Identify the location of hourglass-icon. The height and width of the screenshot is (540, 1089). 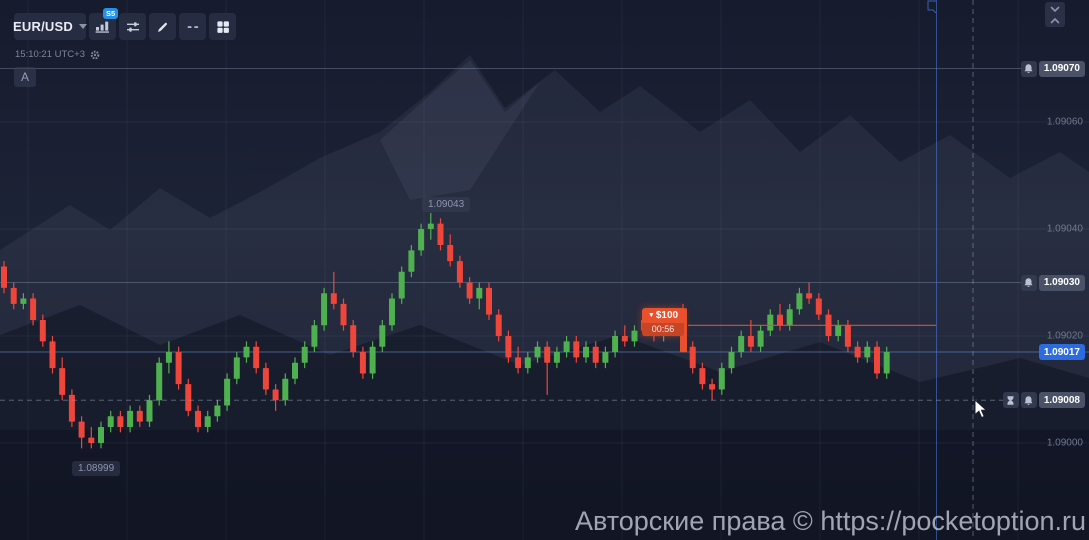
(1010, 400).